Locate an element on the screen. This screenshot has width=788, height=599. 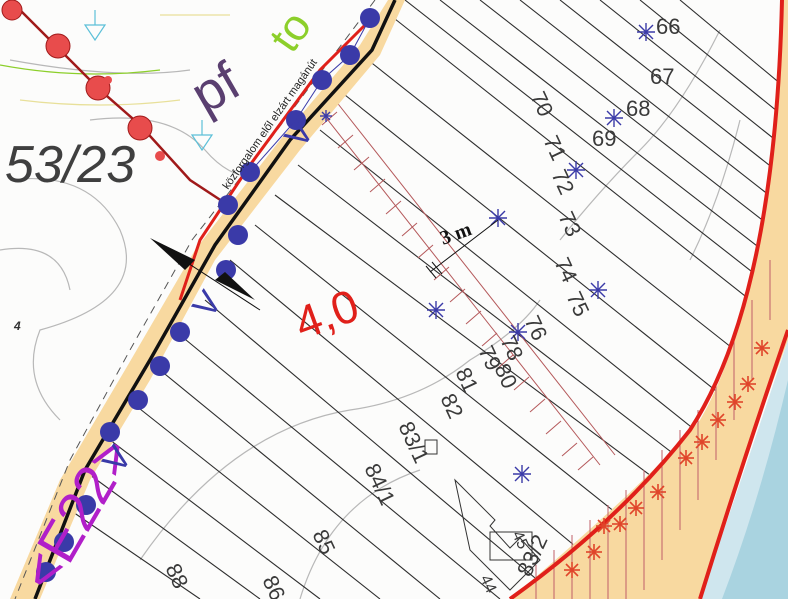
cyan-symbols is located at coordinates (148, 81).